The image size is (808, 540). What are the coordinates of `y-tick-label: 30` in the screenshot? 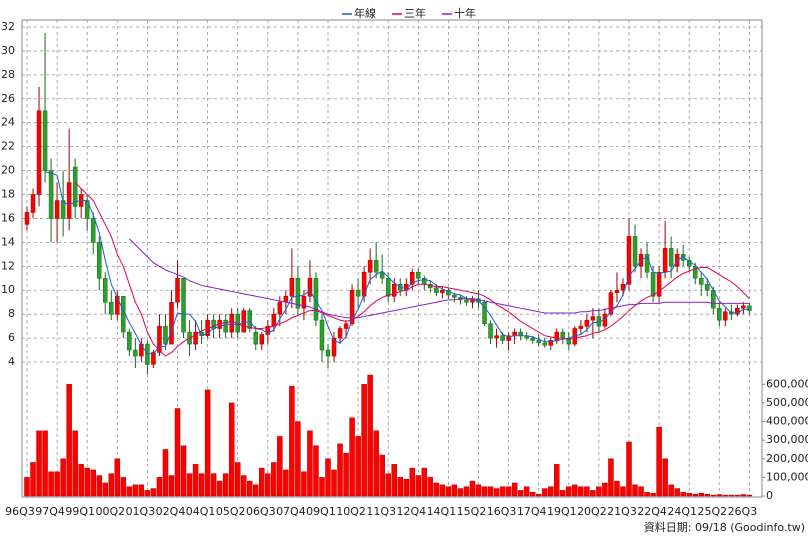 It's located at (8, 50).